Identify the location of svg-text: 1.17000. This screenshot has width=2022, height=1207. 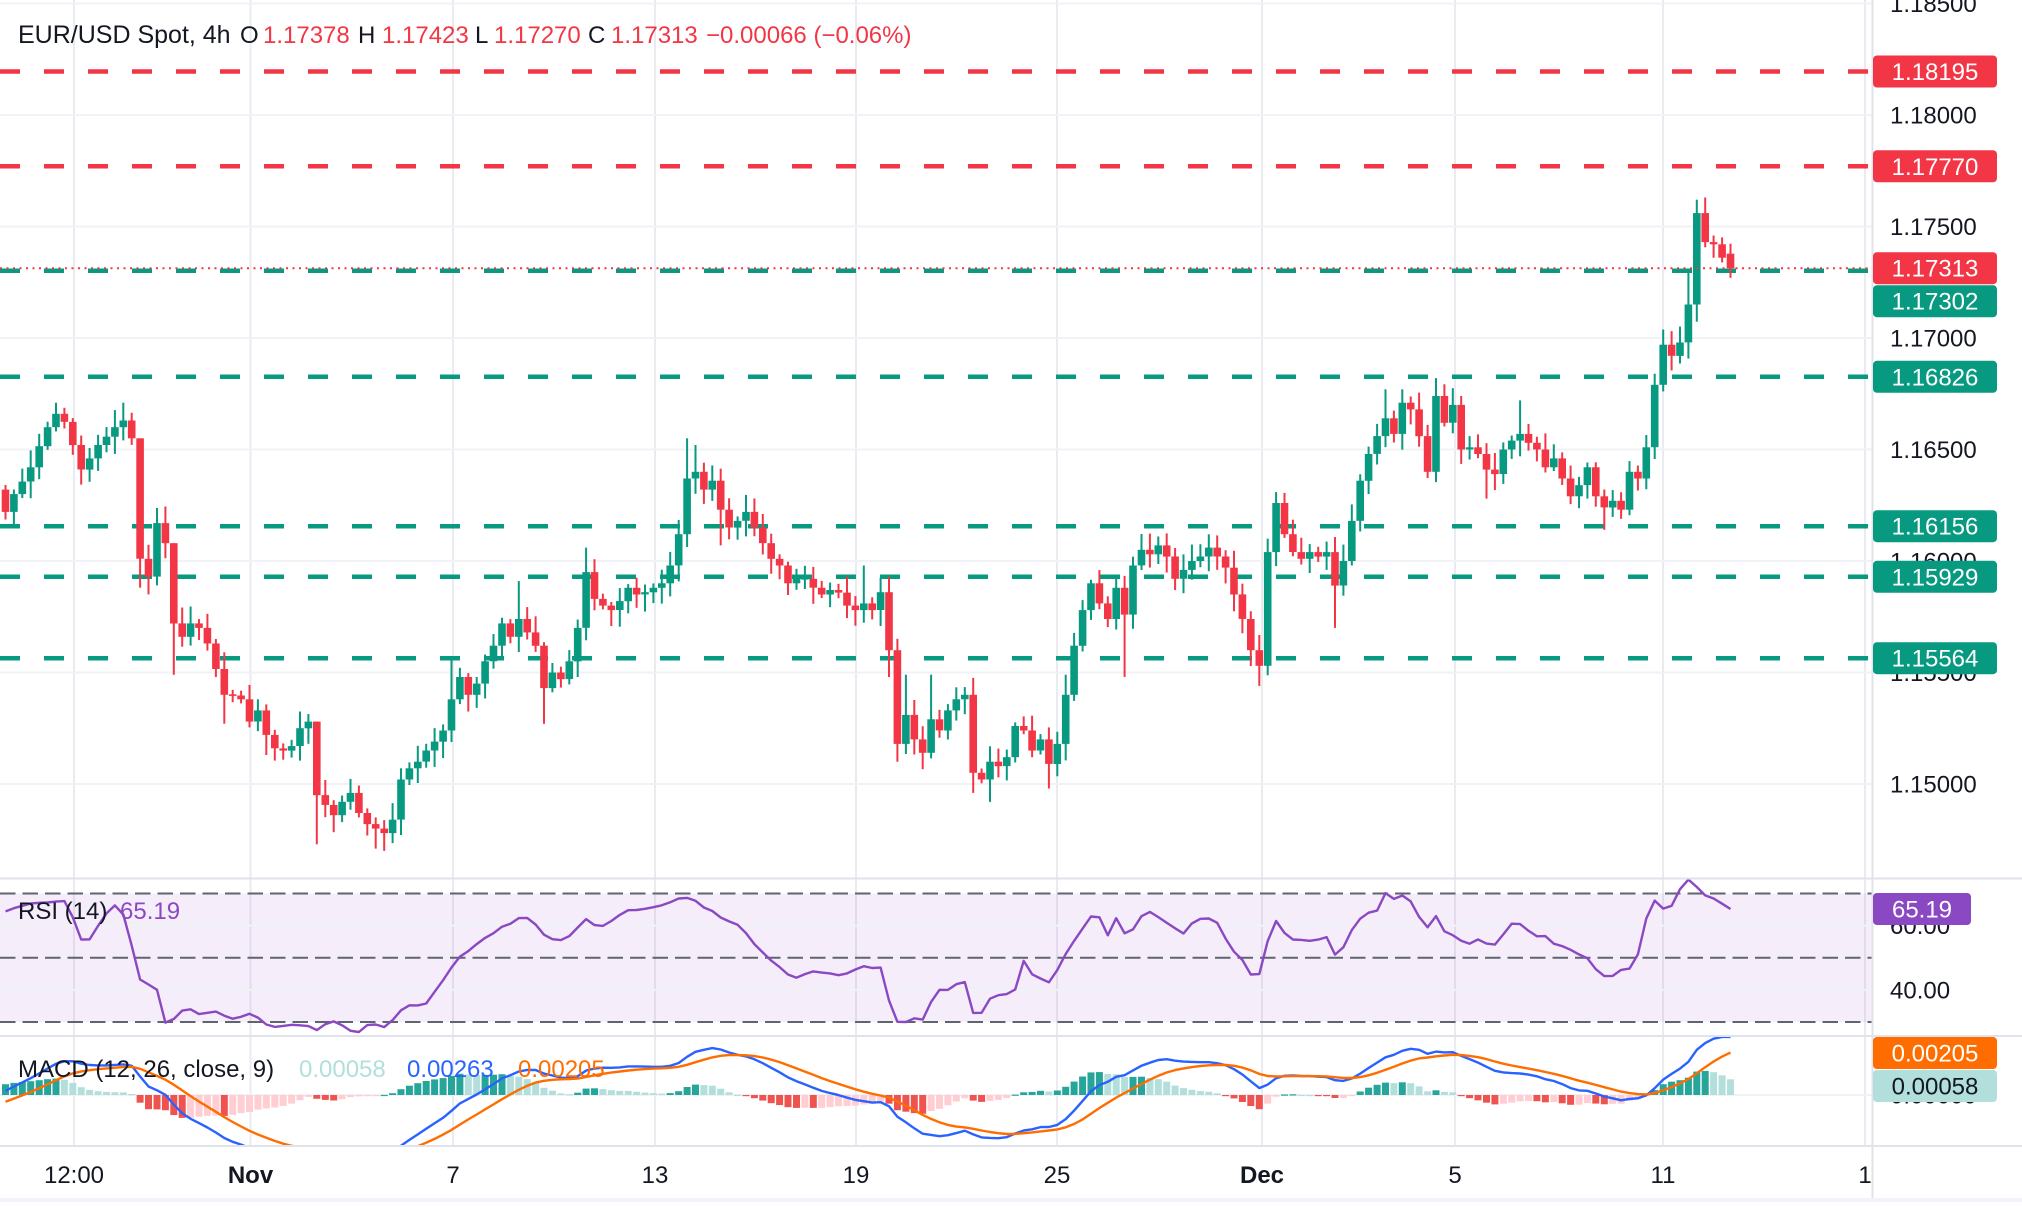
(1933, 339).